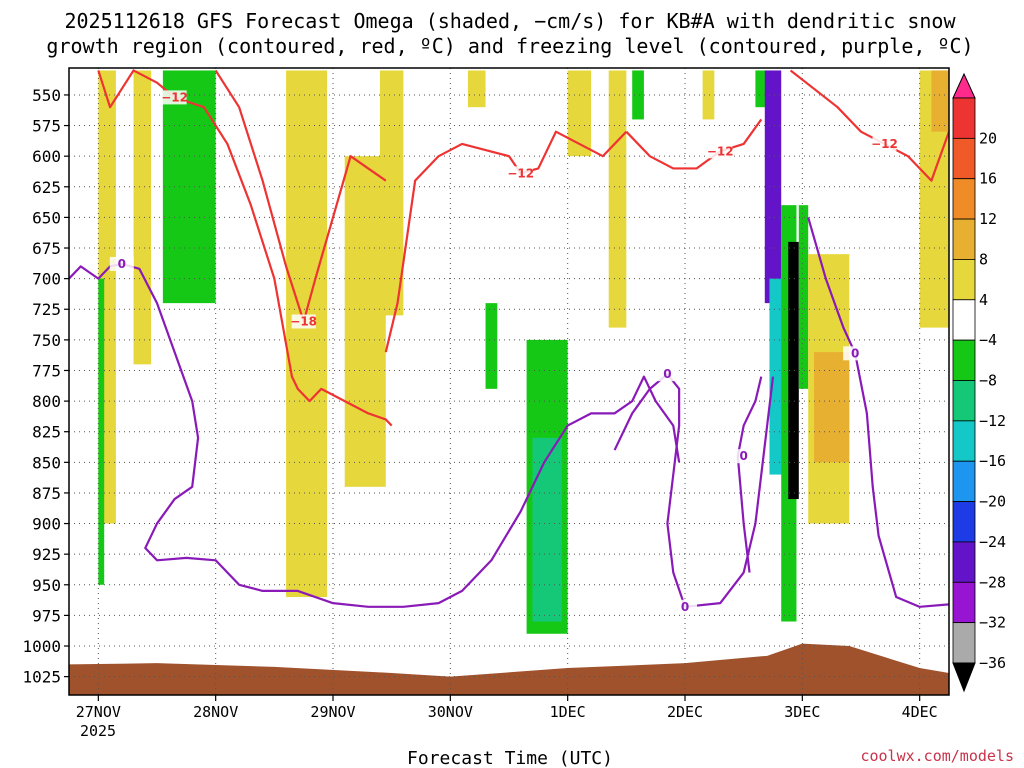  What do you see at coordinates (98, 712) in the screenshot?
I see `x-tick-label: 27NOV` at bounding box center [98, 712].